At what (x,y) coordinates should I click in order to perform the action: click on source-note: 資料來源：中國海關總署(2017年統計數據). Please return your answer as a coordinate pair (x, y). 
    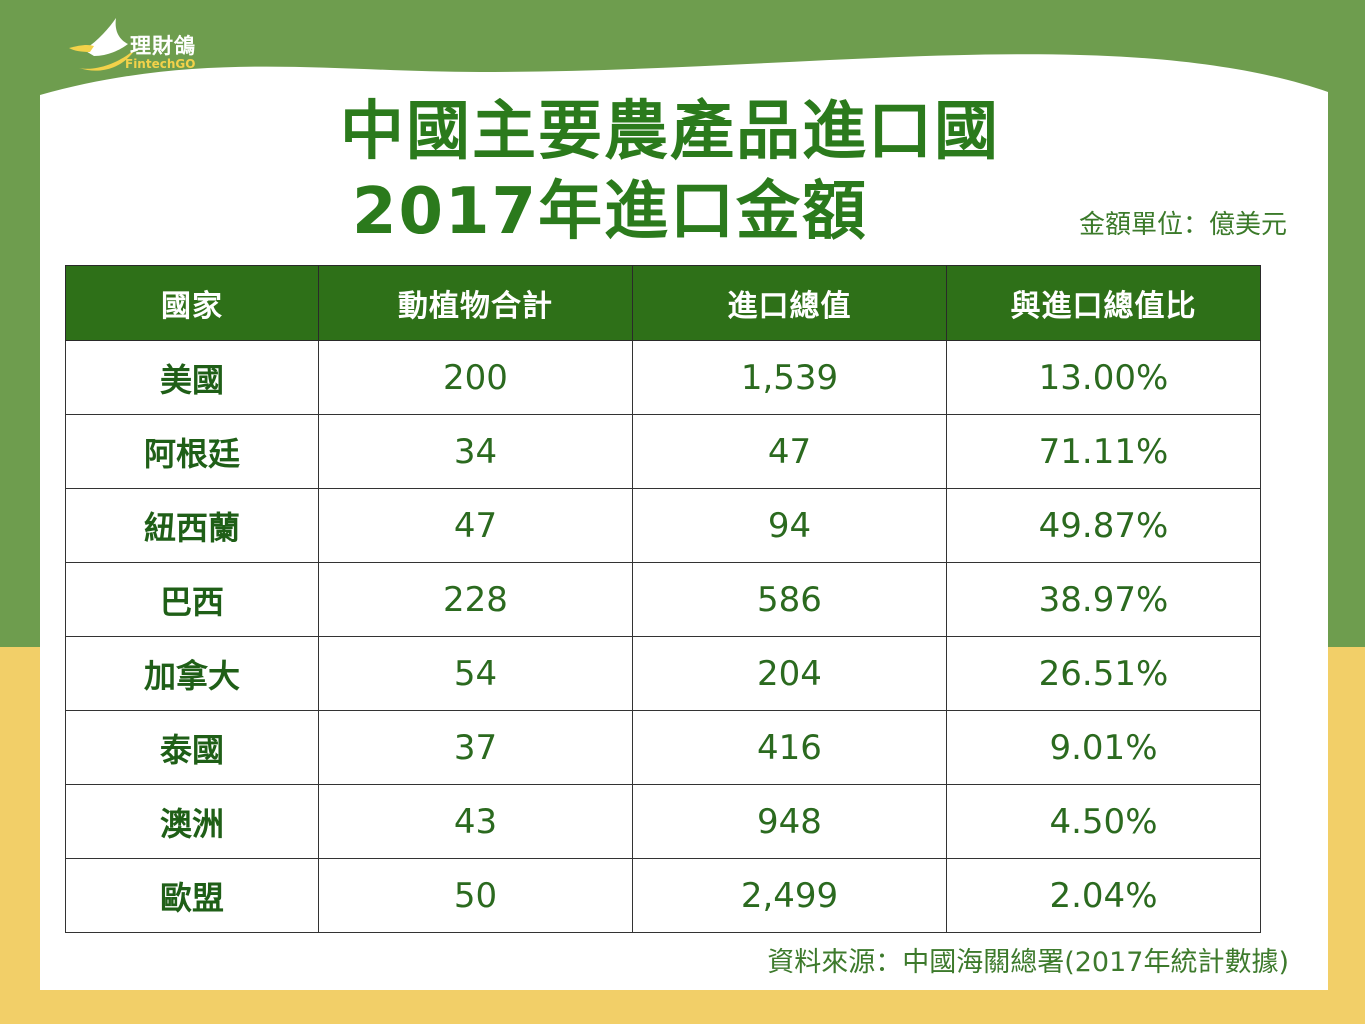
    Looking at the image, I should click on (1028, 962).